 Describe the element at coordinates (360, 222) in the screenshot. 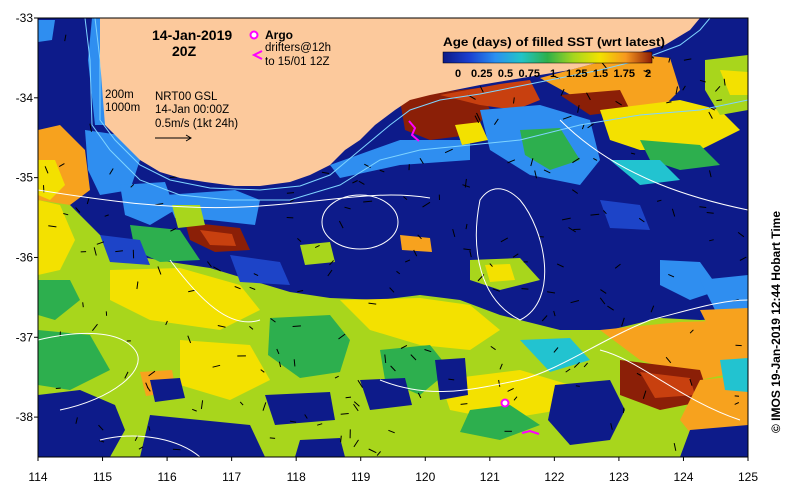

I see `contour-loop` at that location.